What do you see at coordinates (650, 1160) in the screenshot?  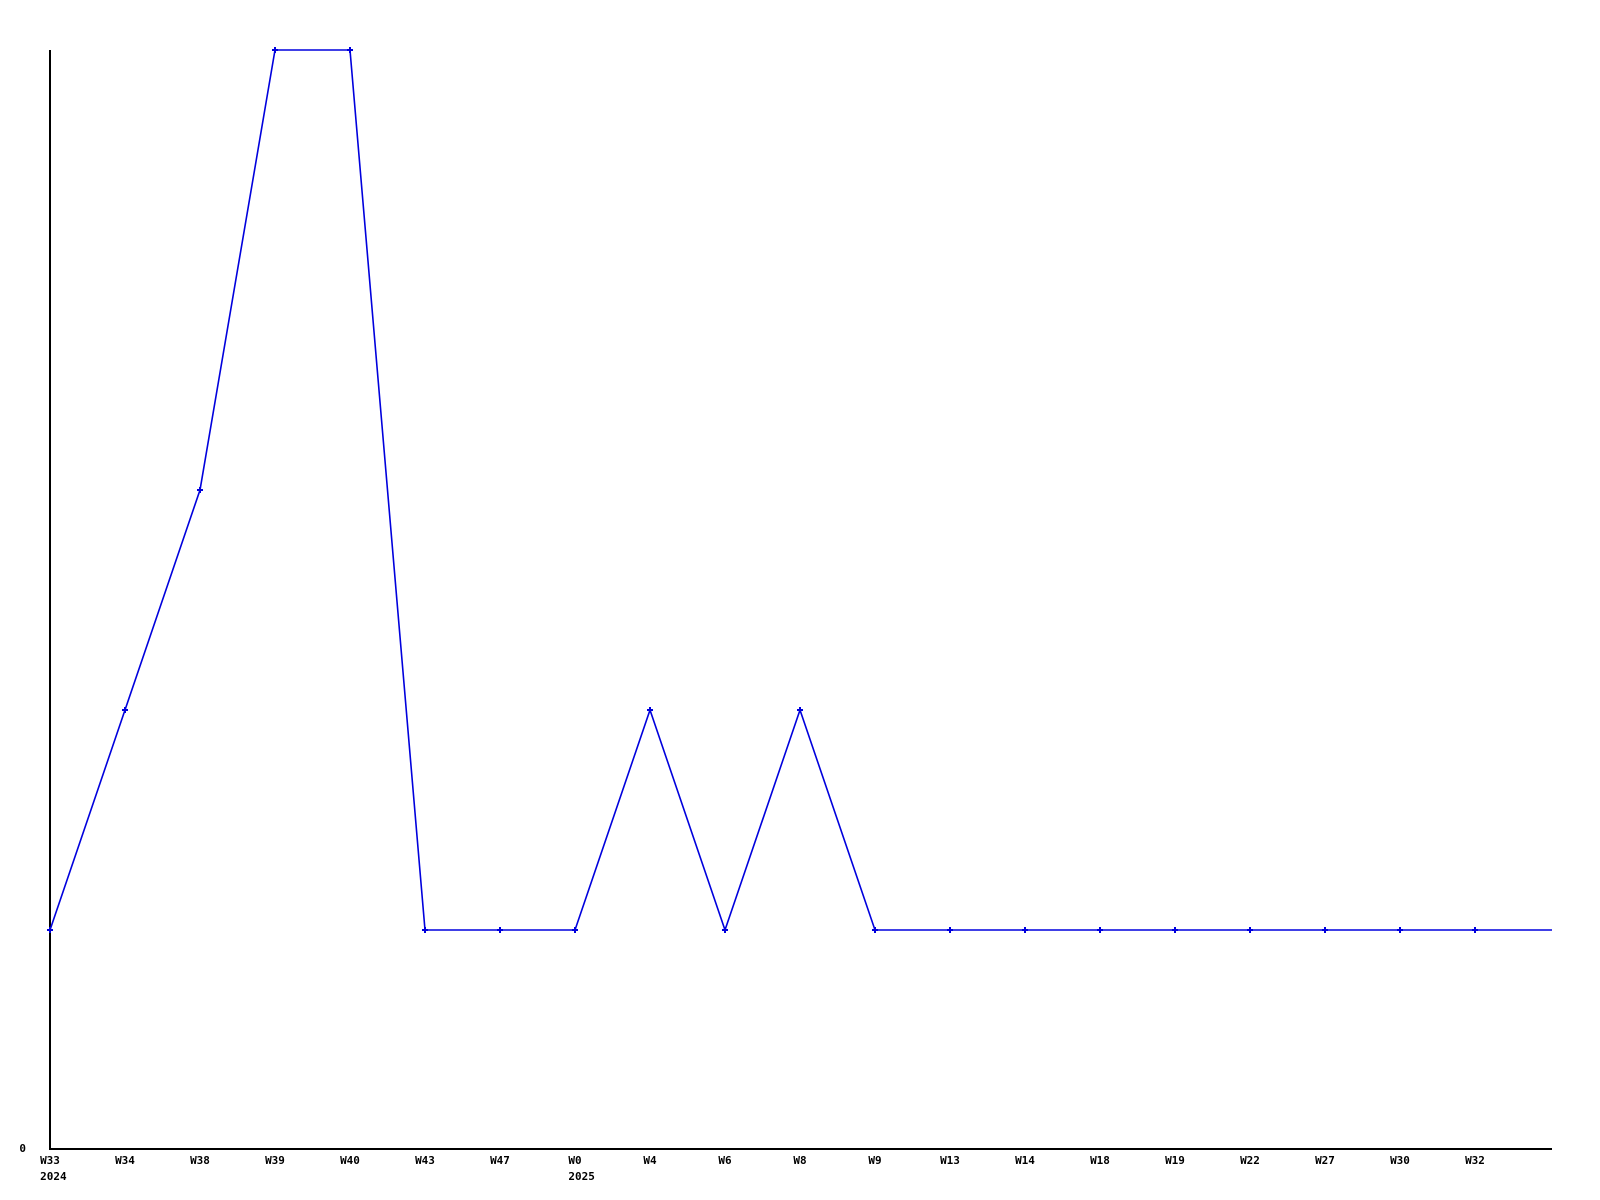 I see `x-tick-label-w4: W4` at bounding box center [650, 1160].